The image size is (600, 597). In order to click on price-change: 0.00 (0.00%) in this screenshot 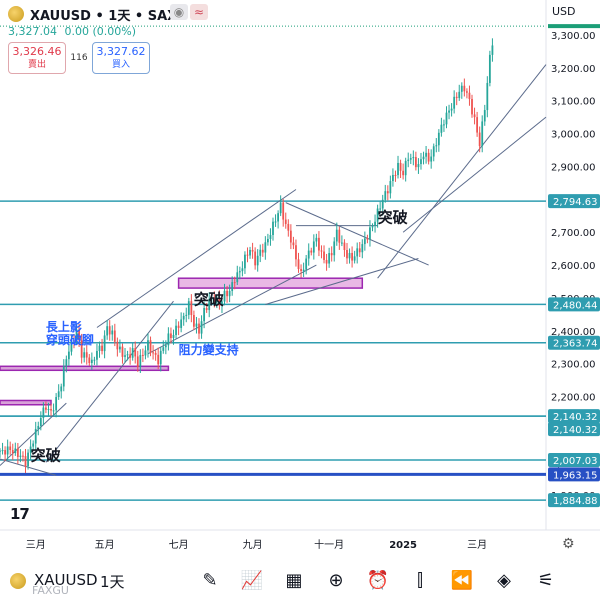, I will do `click(100, 31)`.